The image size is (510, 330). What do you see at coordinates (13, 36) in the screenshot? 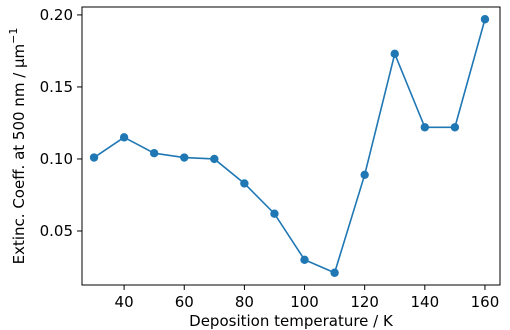
I see `y-axis-title-superscript: −1` at bounding box center [13, 36].